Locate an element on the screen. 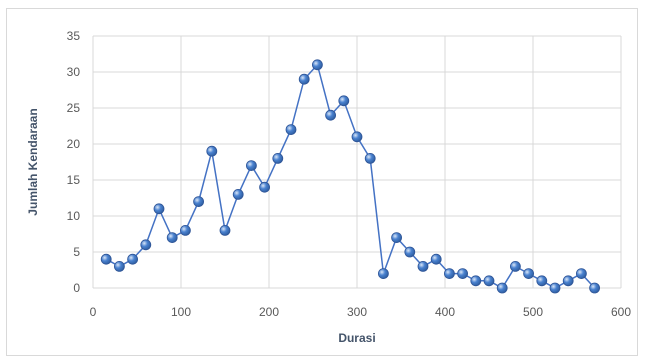  x-tick-label: 400 is located at coordinates (445, 312).